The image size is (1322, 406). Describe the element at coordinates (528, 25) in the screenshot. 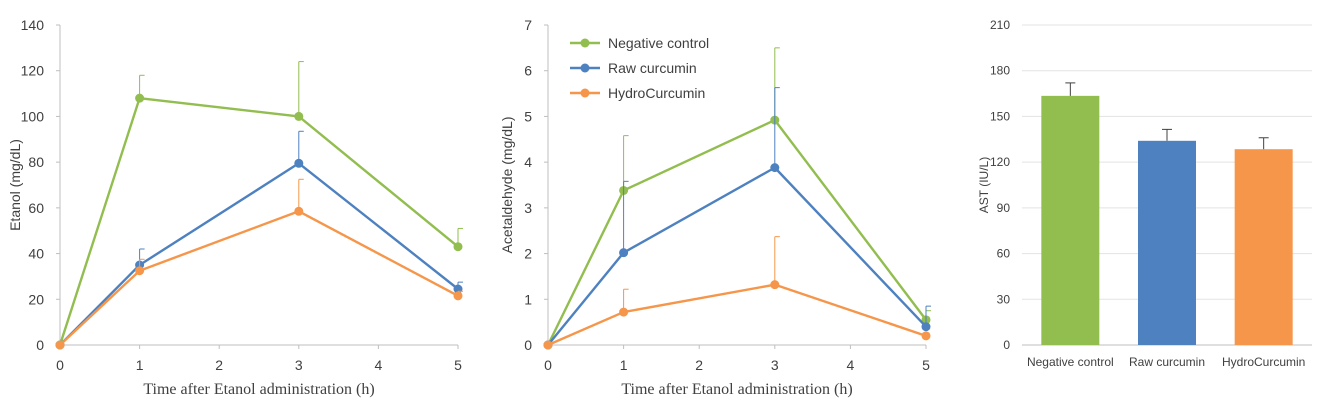

I see `y-tick-label: 7` at that location.